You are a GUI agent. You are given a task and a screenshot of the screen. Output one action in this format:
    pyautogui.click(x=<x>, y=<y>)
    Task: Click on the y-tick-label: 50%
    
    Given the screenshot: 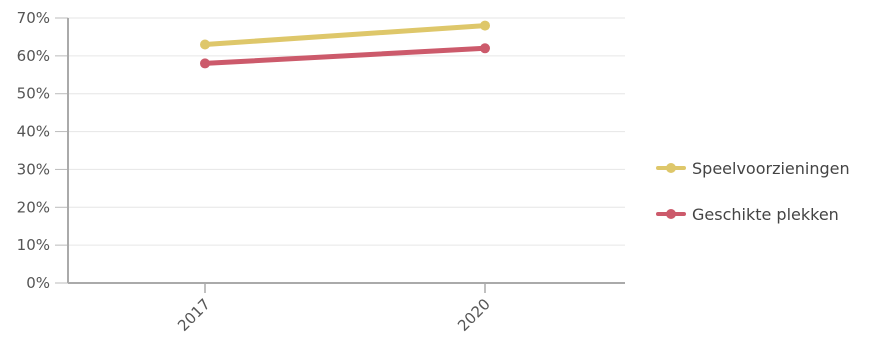 What is the action you would take?
    pyautogui.click(x=33, y=94)
    